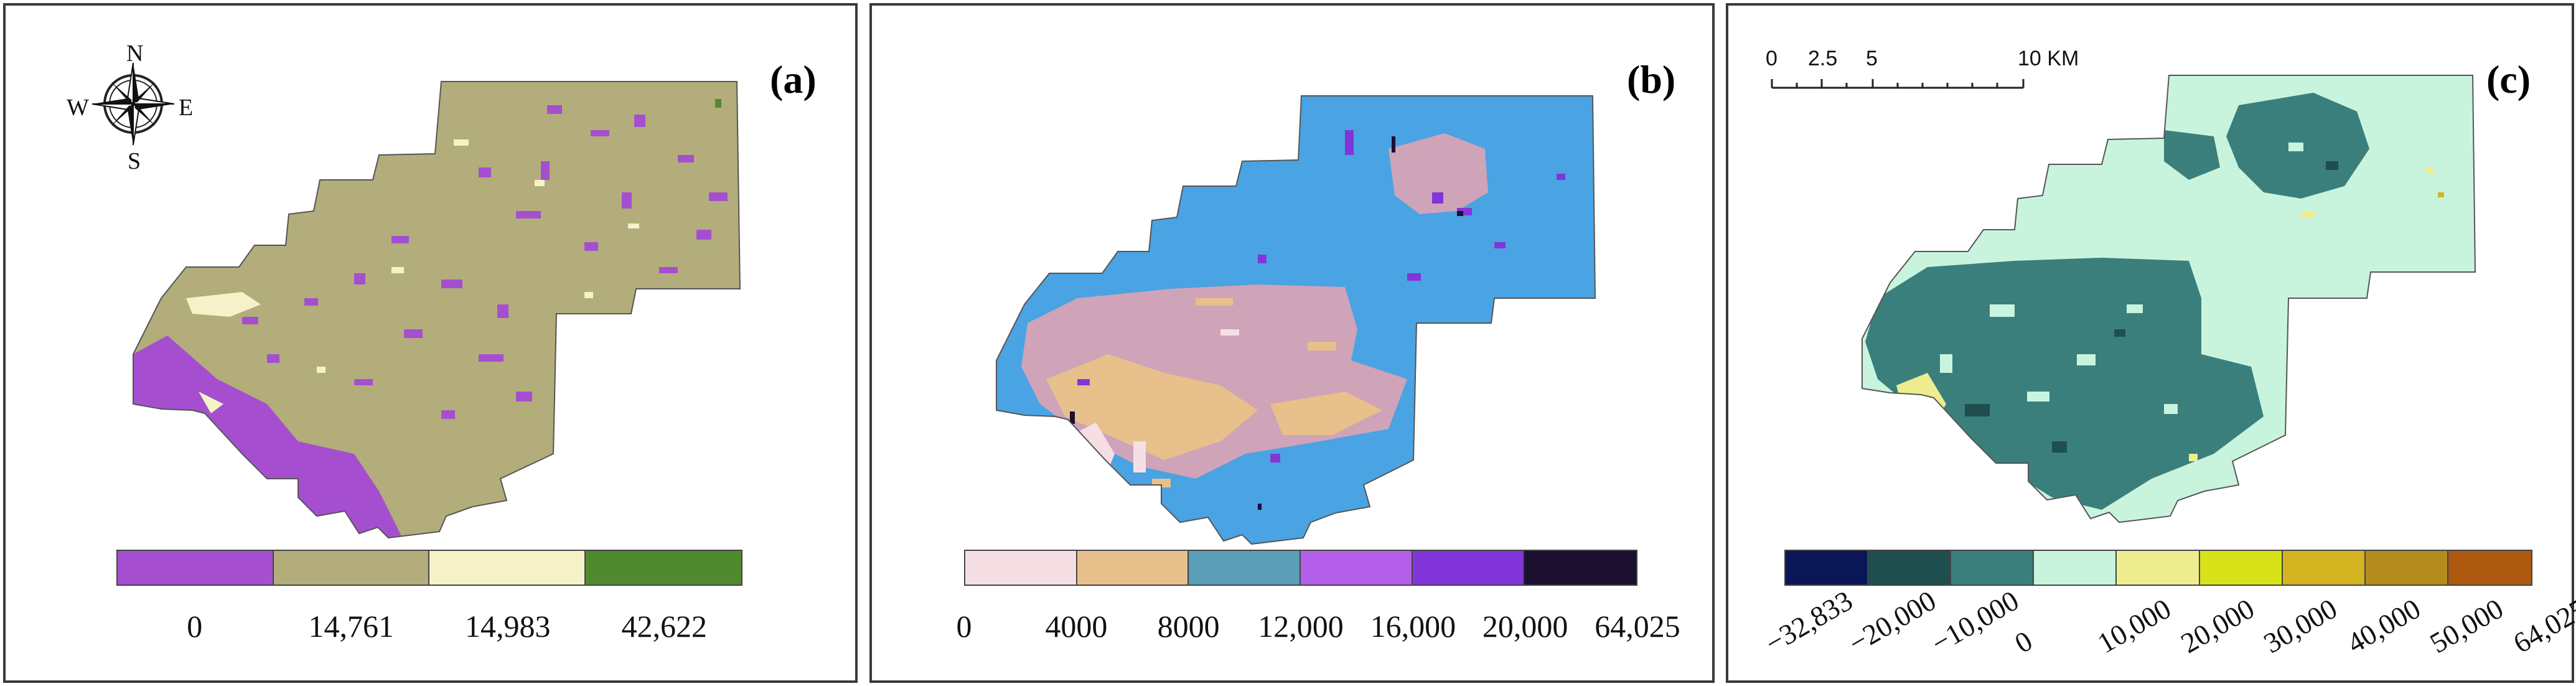  I want to click on legend-tick-label: 8000, so click(1188, 626).